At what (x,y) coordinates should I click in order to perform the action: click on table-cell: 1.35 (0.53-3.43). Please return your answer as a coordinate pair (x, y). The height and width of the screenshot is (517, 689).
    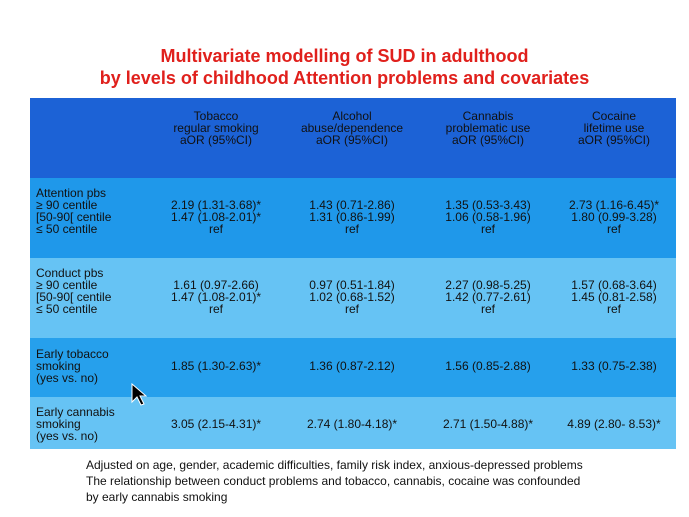
    Looking at the image, I should click on (488, 205).